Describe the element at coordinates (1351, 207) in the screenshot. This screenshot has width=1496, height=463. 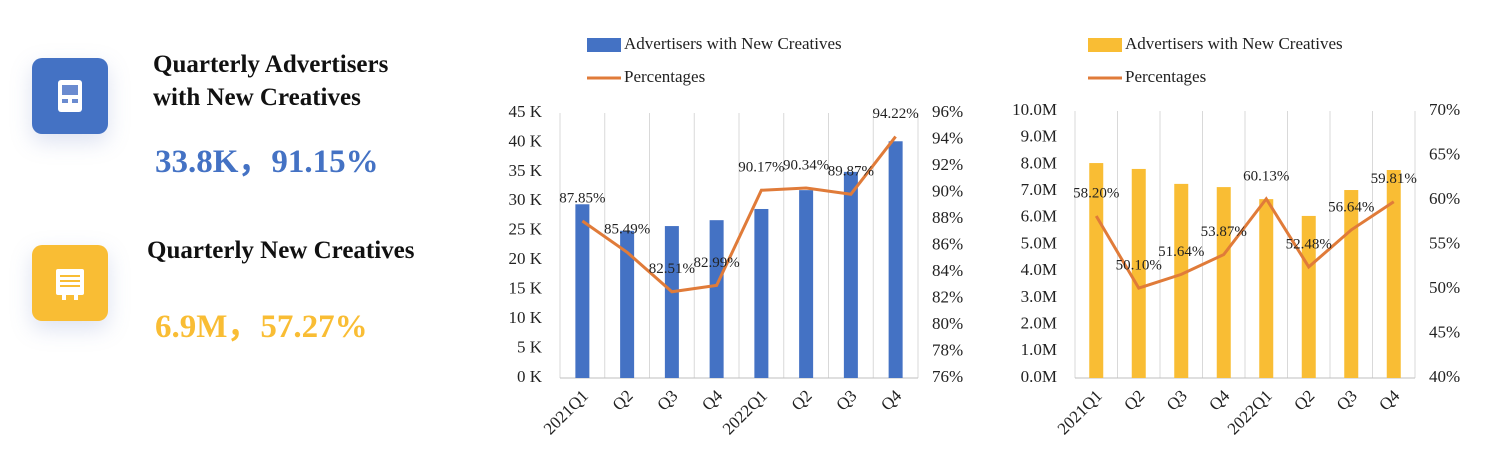
I see `data-label: 56.64%` at that location.